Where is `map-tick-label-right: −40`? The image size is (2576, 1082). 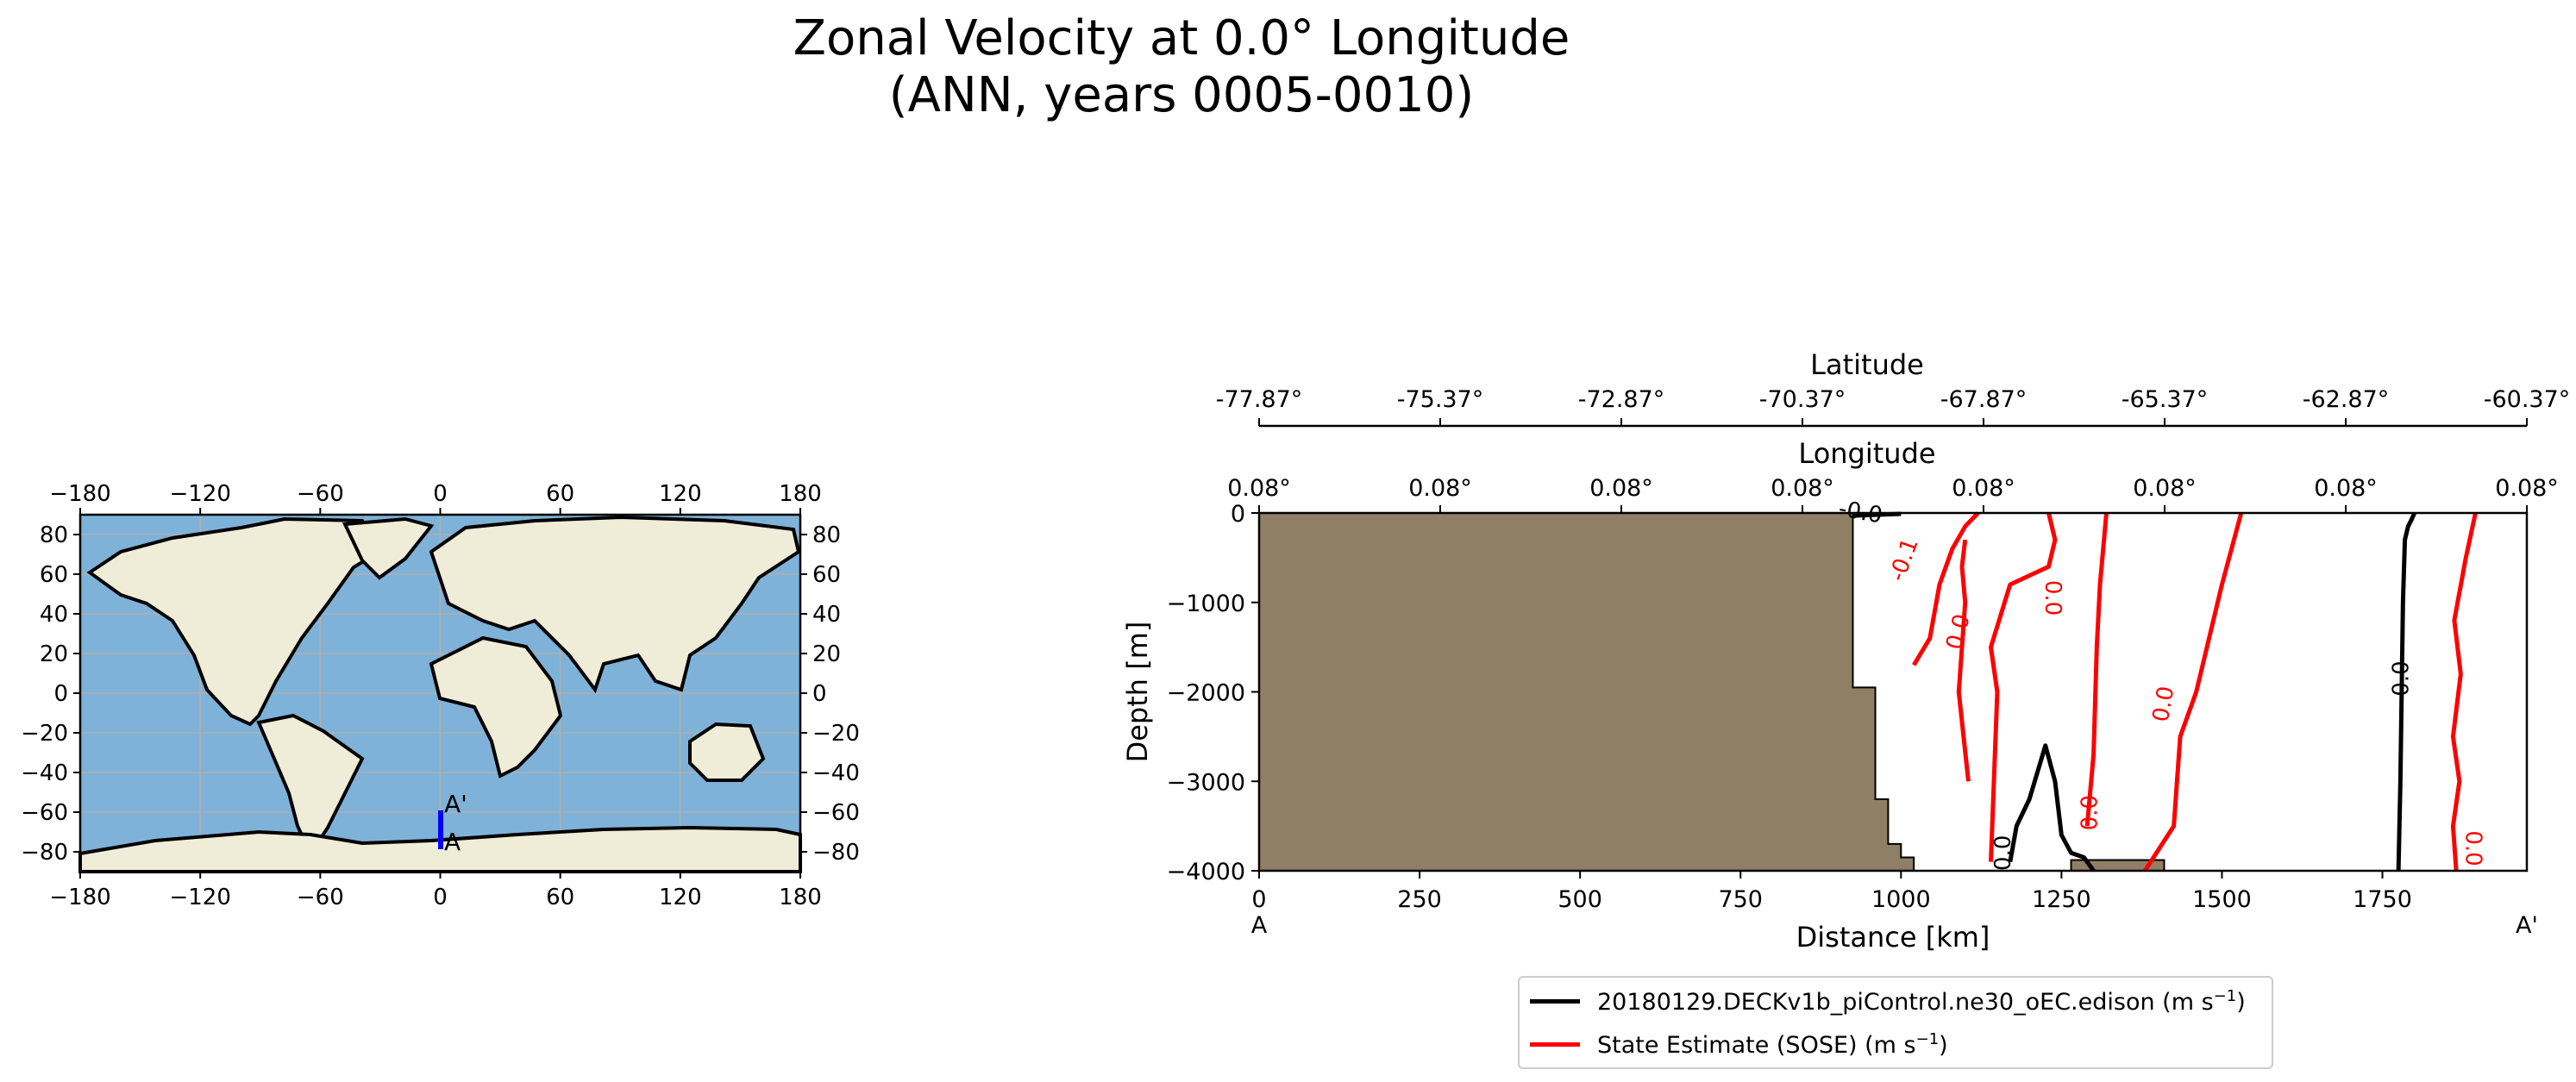
map-tick-label-right: −40 is located at coordinates (836, 773).